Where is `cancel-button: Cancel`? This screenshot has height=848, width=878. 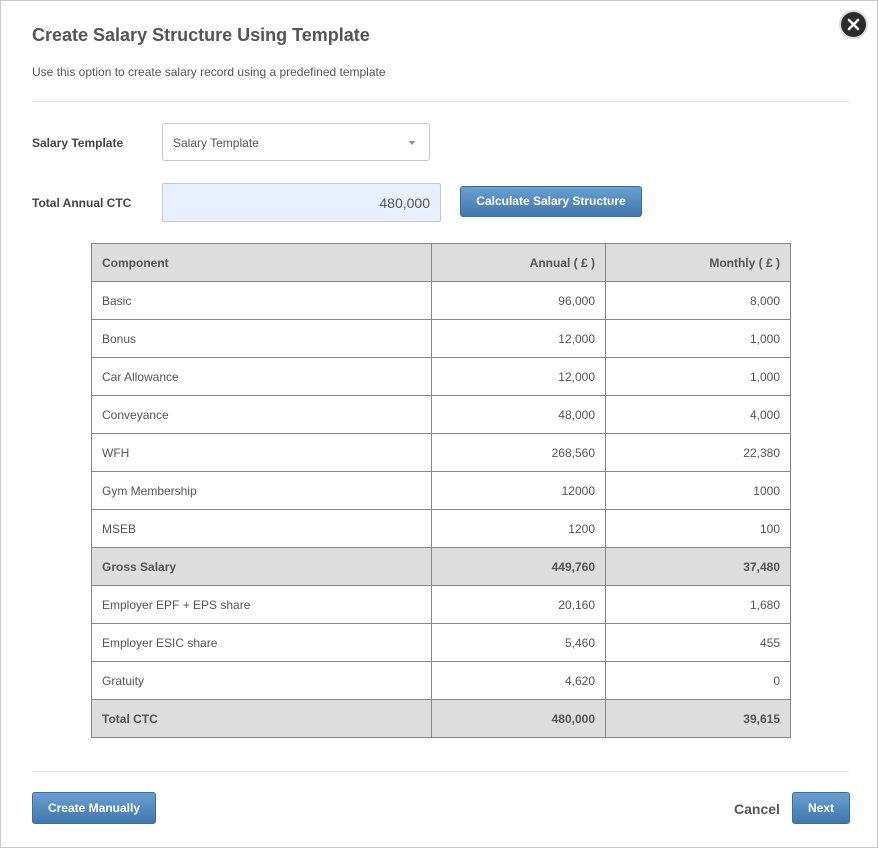
cancel-button: Cancel is located at coordinates (757, 809).